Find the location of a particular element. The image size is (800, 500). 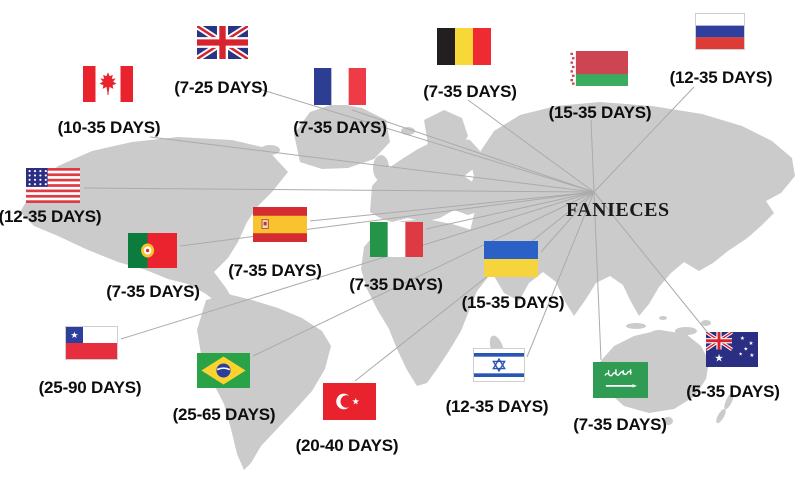

connector-line-australia is located at coordinates (651, 262).